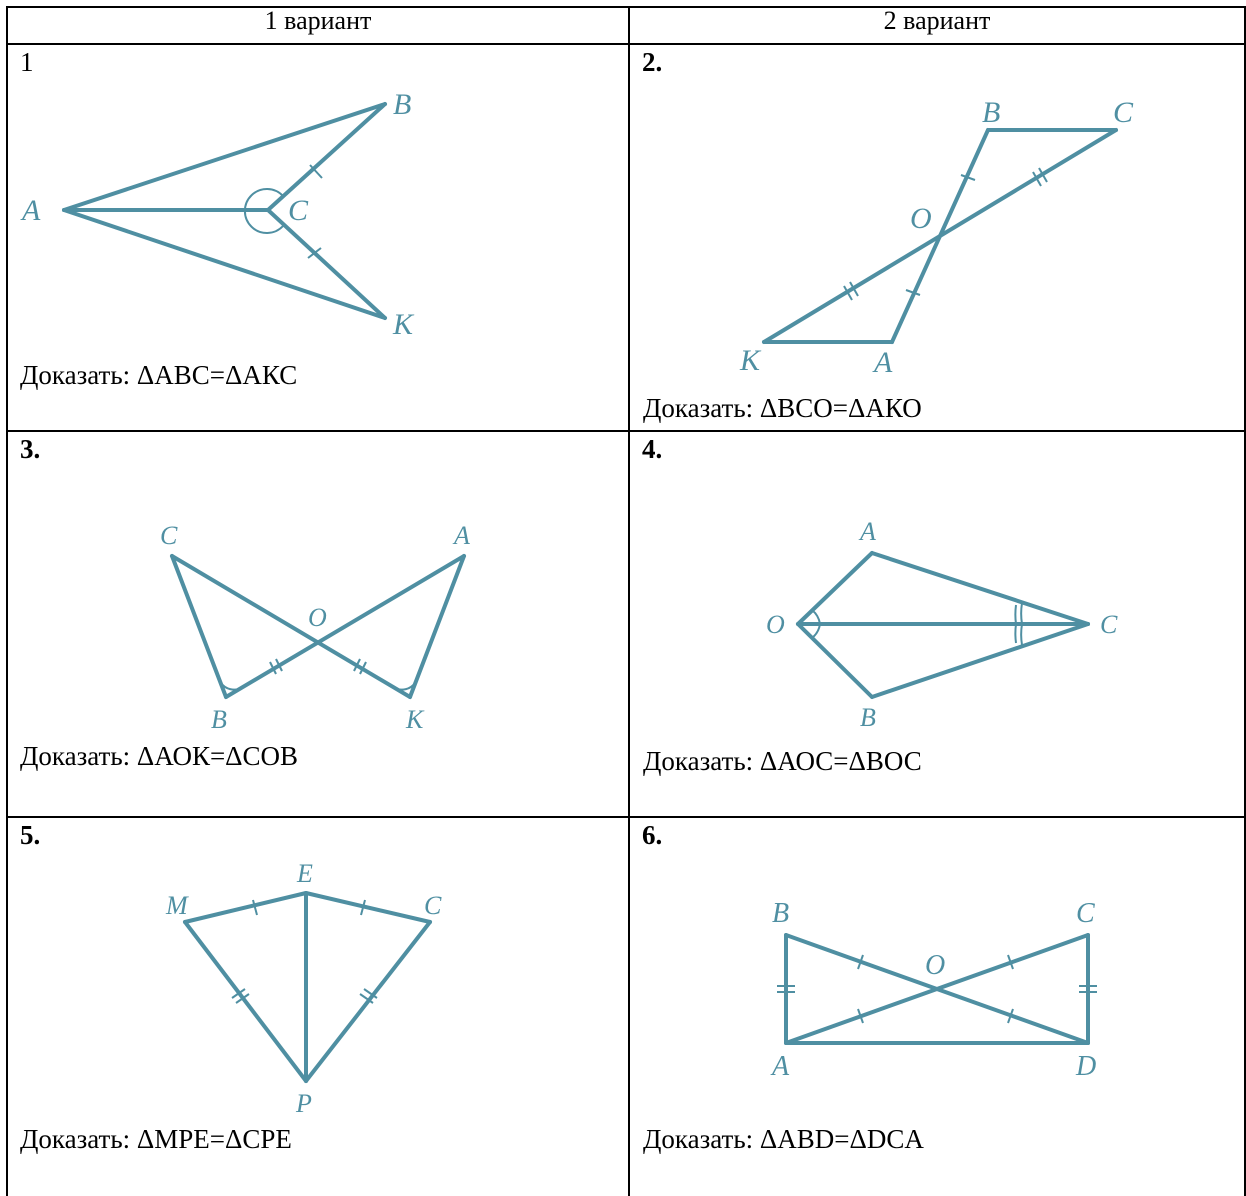 This screenshot has height=1196, width=1246. What do you see at coordinates (629, 601) in the screenshot?
I see `table-border-middle` at bounding box center [629, 601].